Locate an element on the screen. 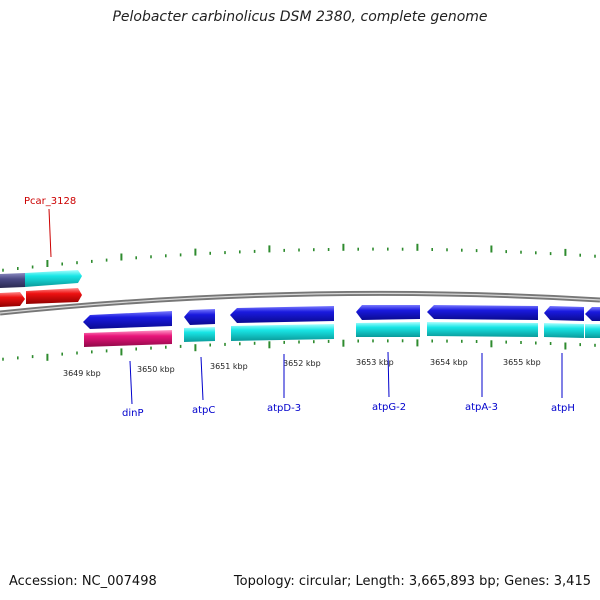 The image size is (600, 600). gene-arrow-atph is located at coordinates (564, 313).